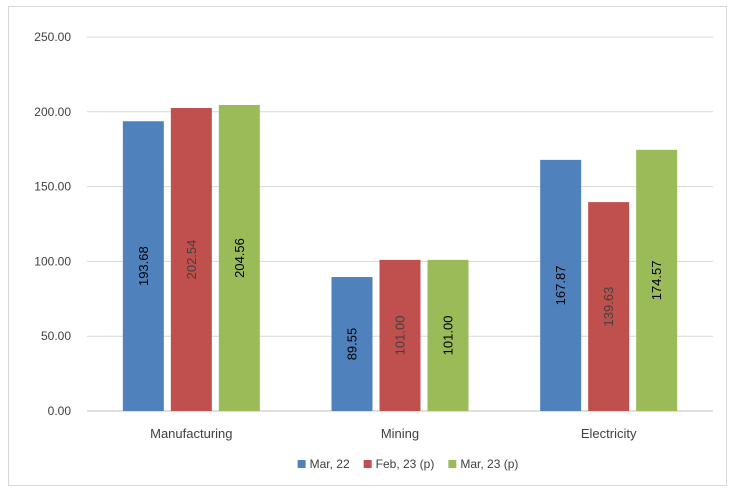  I want to click on bar-data-label: 193.68, so click(143, 266).